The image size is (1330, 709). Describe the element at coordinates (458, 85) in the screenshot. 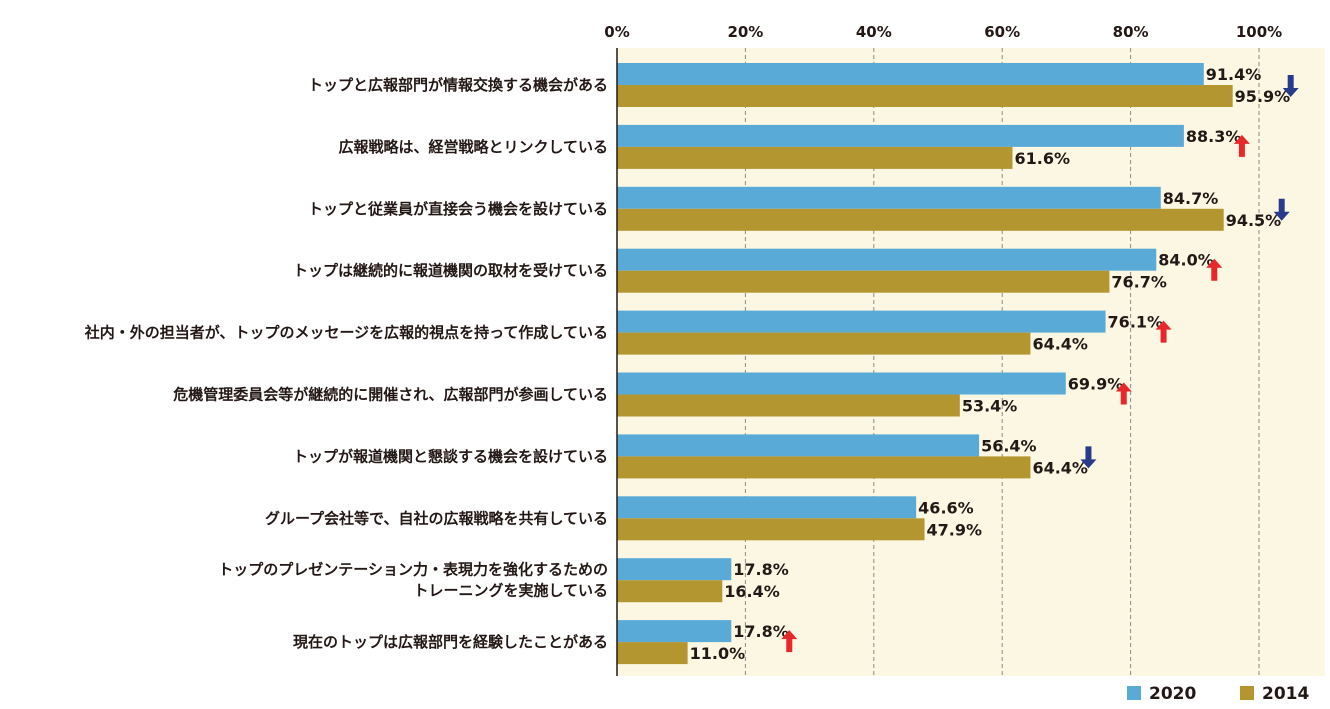

I see `category-label: トップと広報部門が情報交換する機会がある` at that location.